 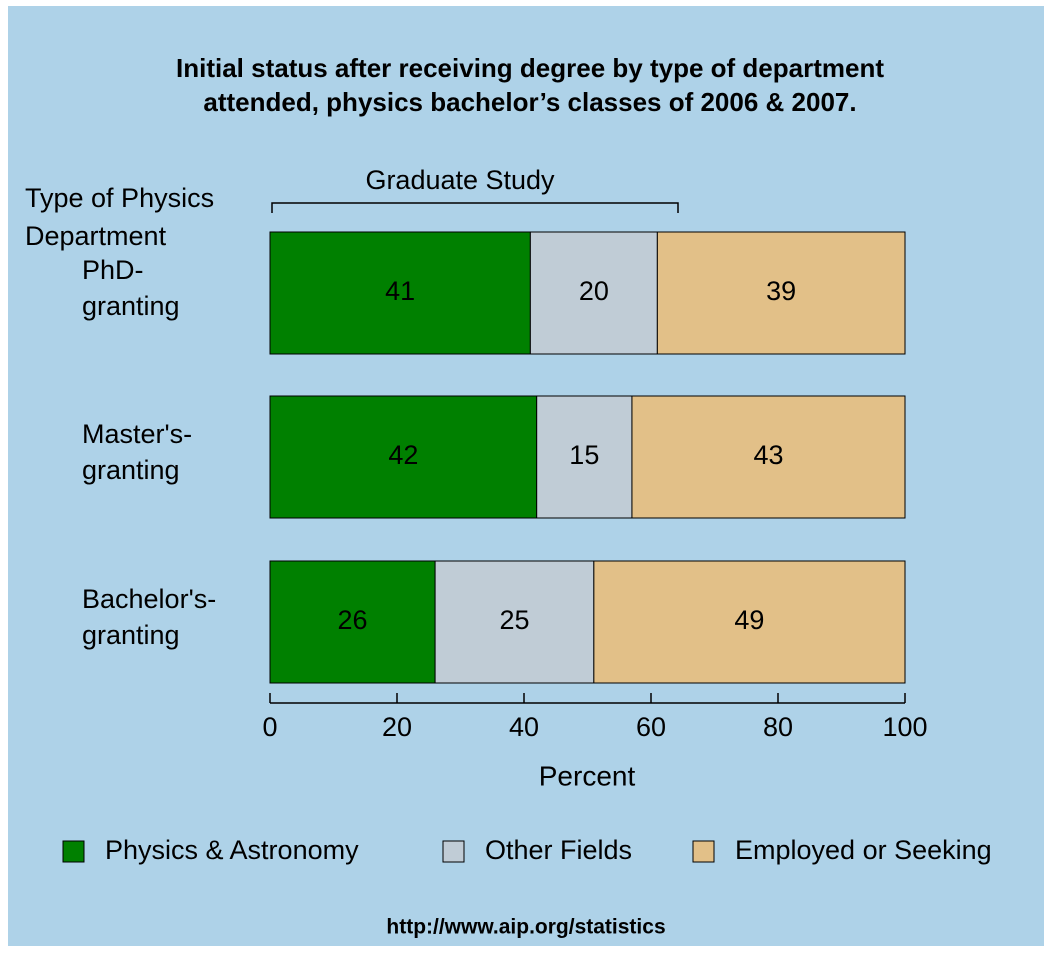 I want to click on data-label: 43, so click(x=768, y=455).